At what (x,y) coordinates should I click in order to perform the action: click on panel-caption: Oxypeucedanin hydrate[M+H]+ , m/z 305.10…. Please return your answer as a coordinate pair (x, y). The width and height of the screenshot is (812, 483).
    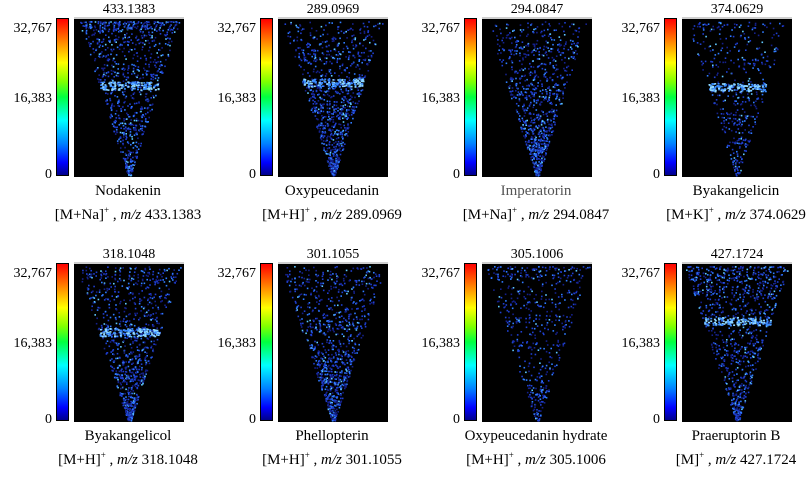
    Looking at the image, I should click on (536, 448).